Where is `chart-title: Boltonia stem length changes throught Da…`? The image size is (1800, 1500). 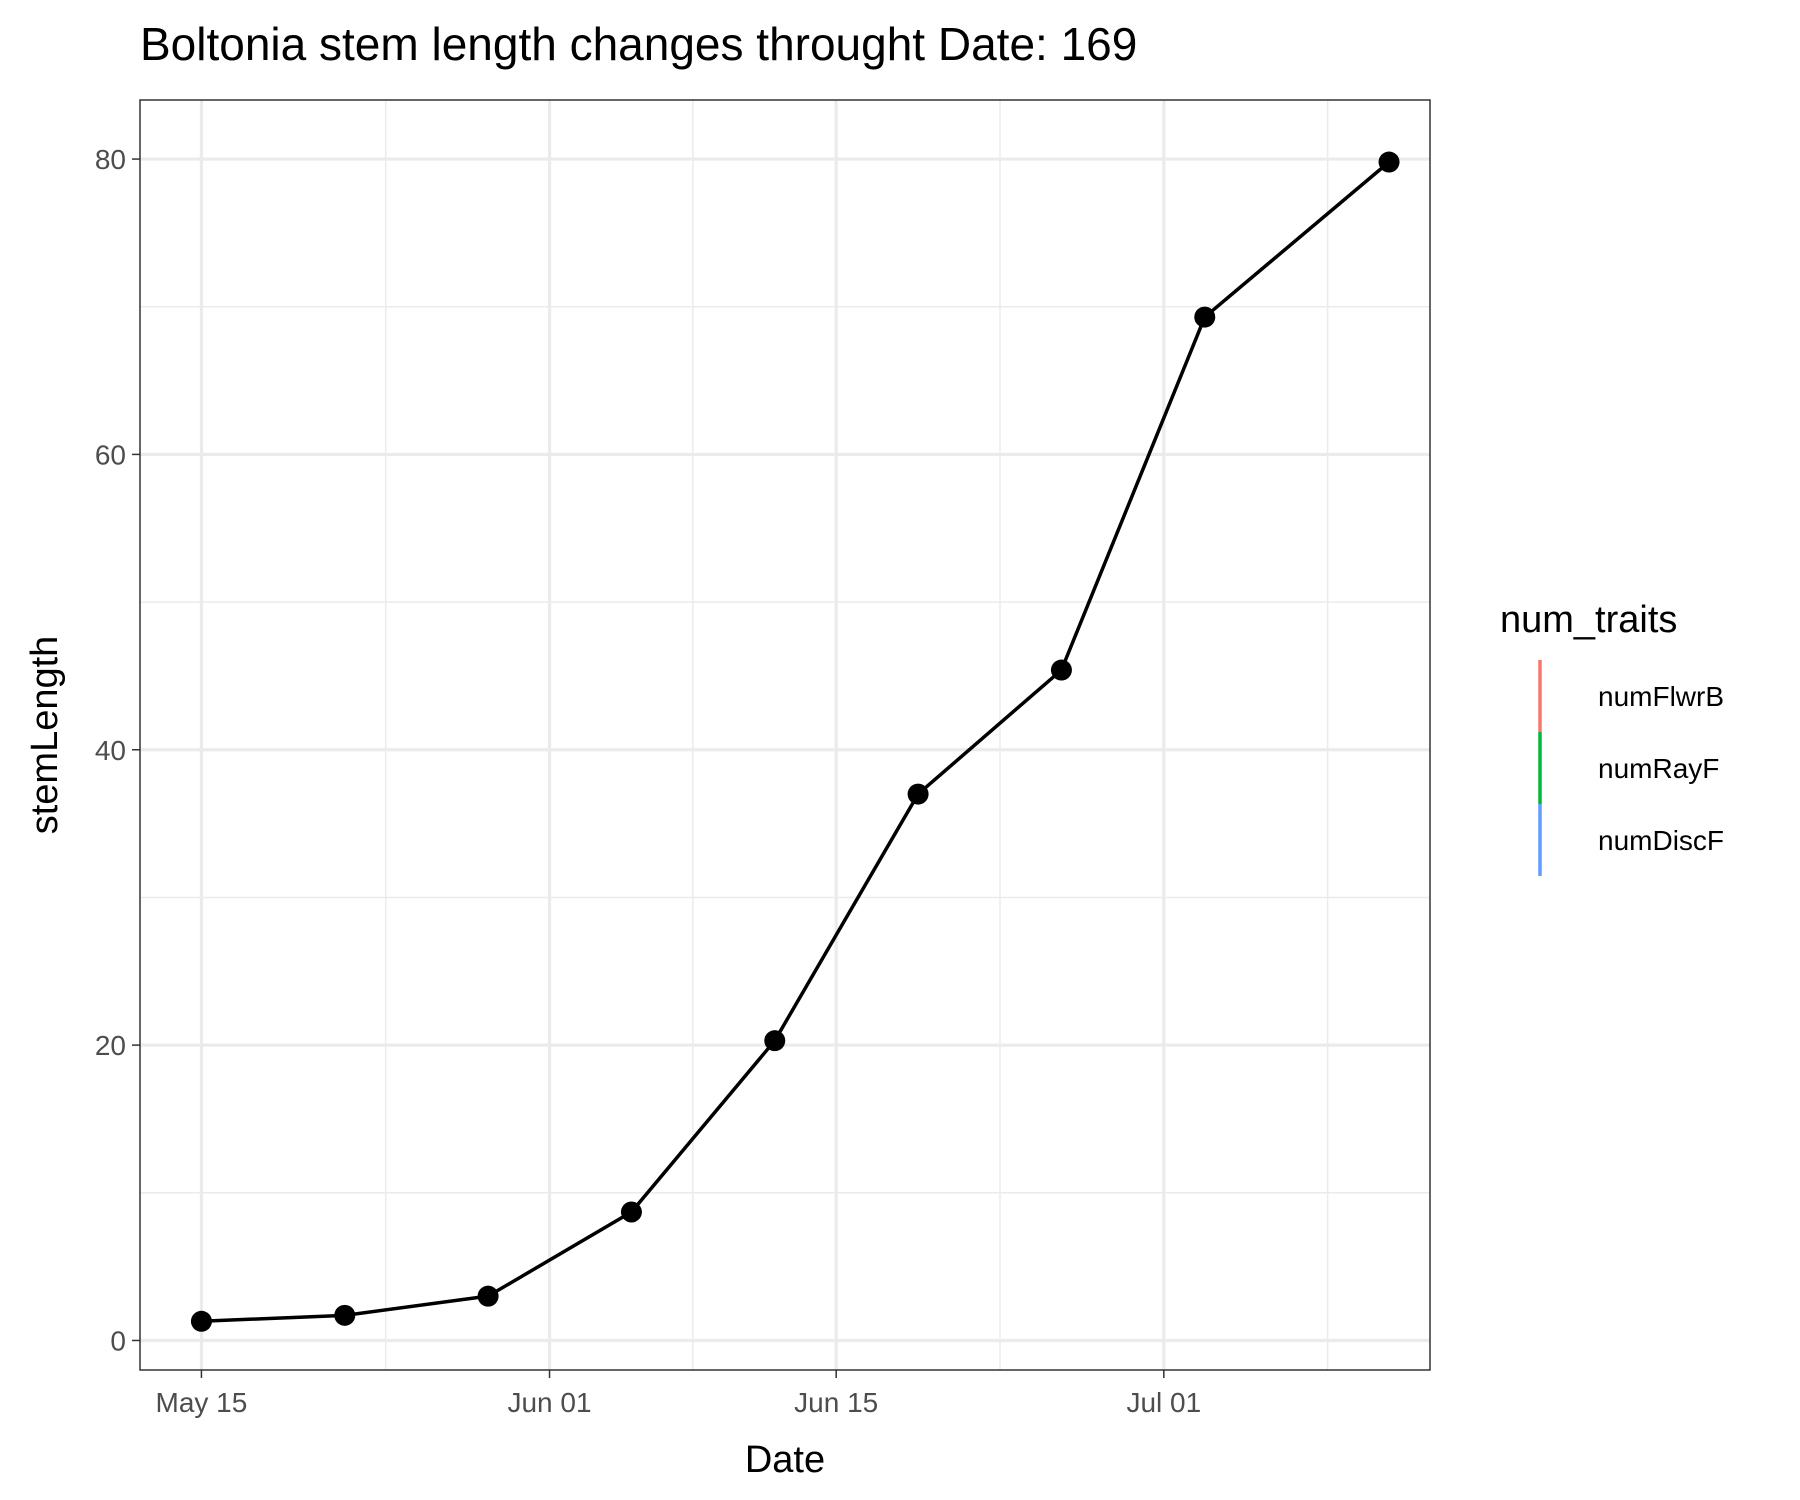 chart-title: Boltonia stem length changes throught Da… is located at coordinates (638, 44).